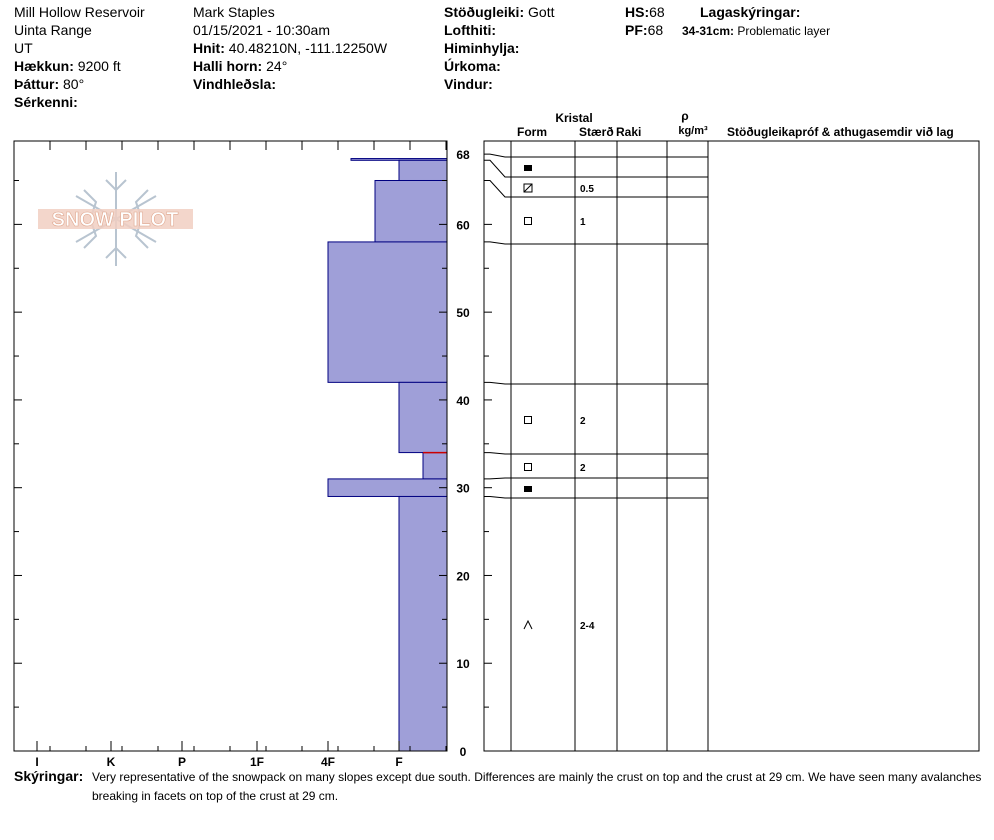 Image resolution: width=994 pixels, height=840 pixels. I want to click on coordinates: Hnit: 40.48210N, -111.12250W, so click(290, 48).